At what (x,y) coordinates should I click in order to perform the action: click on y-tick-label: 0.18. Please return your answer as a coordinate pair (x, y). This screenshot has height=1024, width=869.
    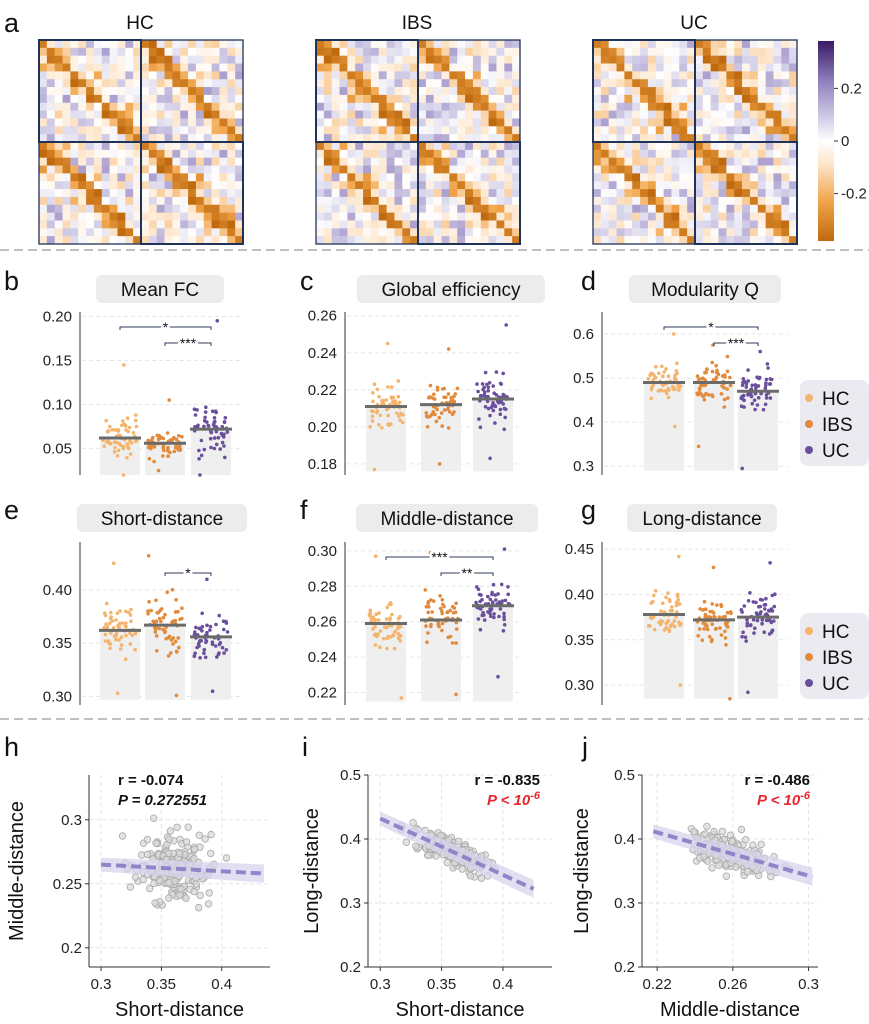
    Looking at the image, I should click on (322, 464).